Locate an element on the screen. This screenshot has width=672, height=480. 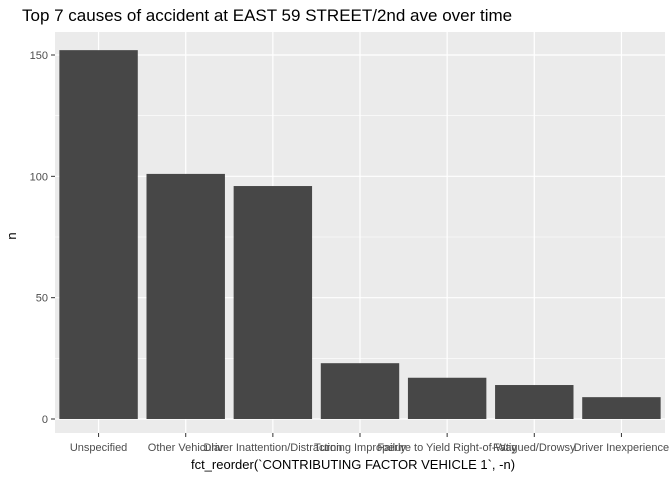
x-tick-label: Driver Inexperience is located at coordinates (621, 448).